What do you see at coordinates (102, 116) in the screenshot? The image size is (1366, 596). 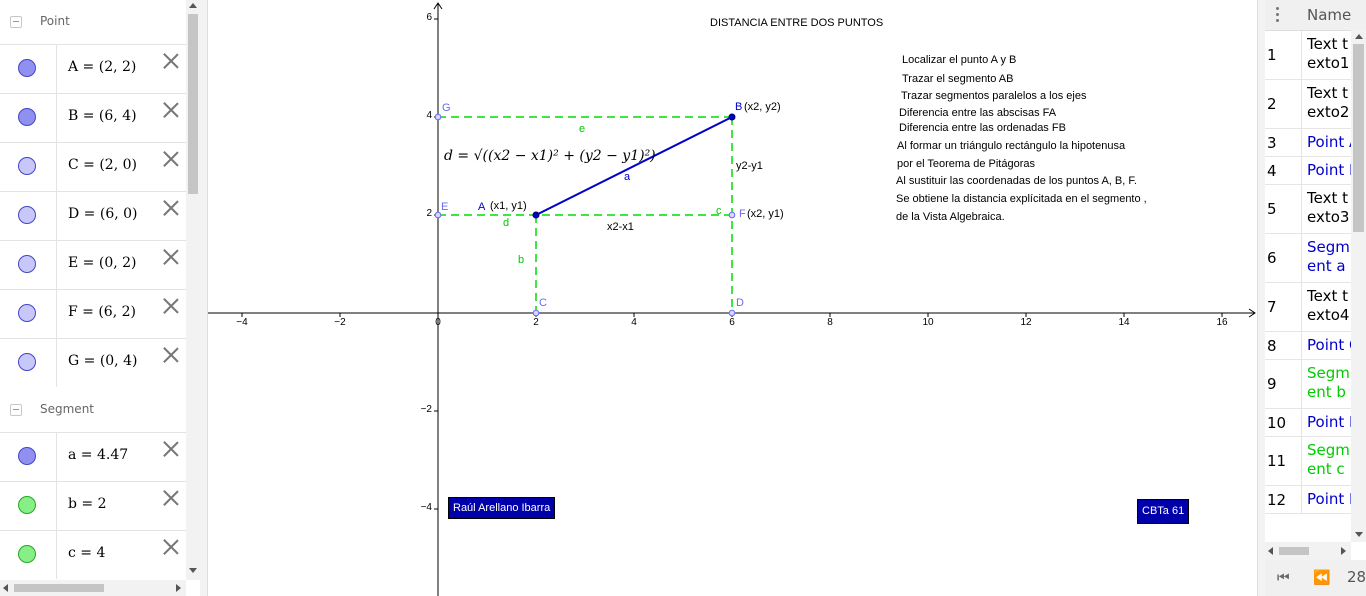 I see `algebra-definition: B = (6, 4)` at bounding box center [102, 116].